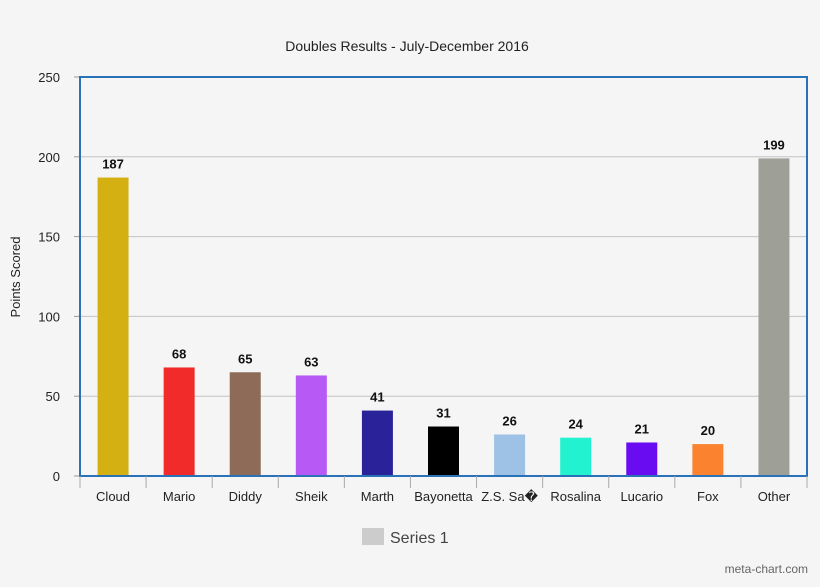 The image size is (820, 587). I want to click on y-tick-label: 150, so click(49, 237).